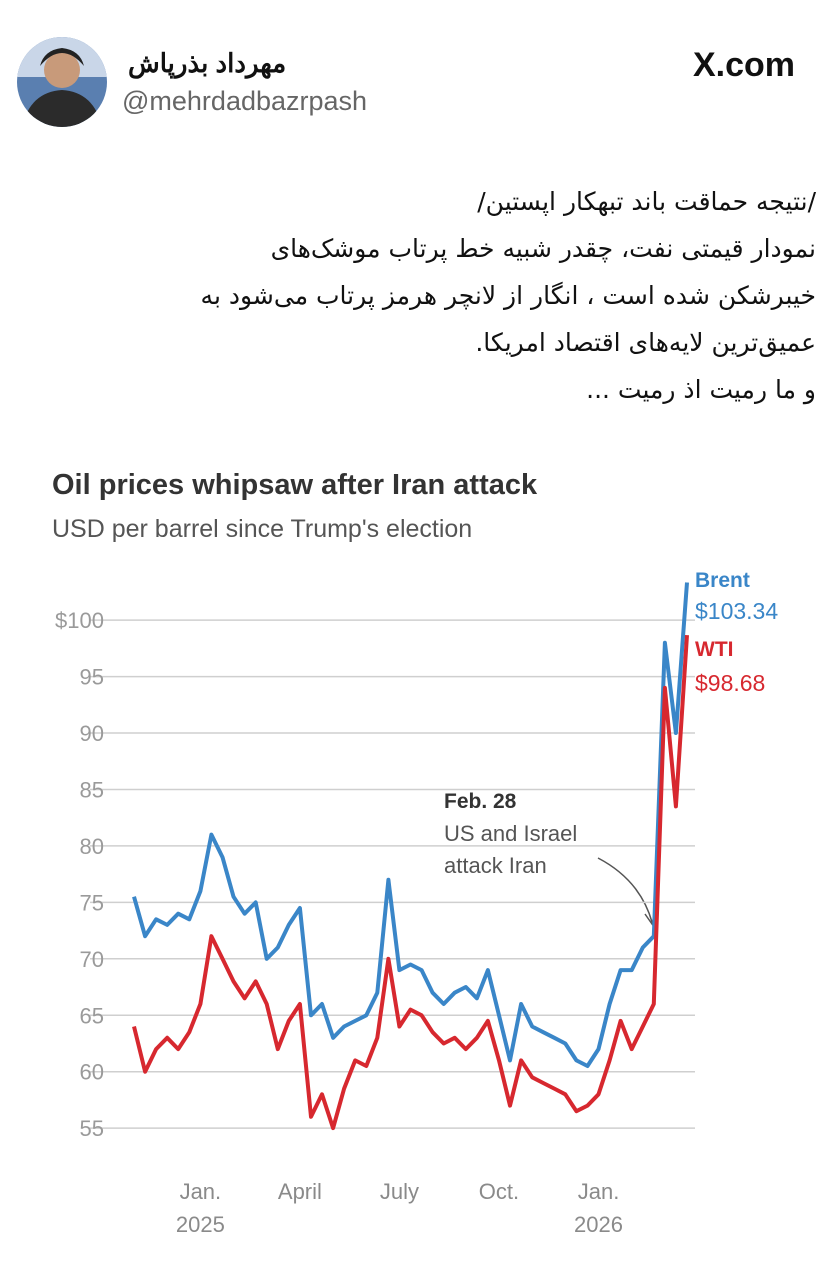  Describe the element at coordinates (92, 677) in the screenshot. I see `y-tick-label: 95` at that location.